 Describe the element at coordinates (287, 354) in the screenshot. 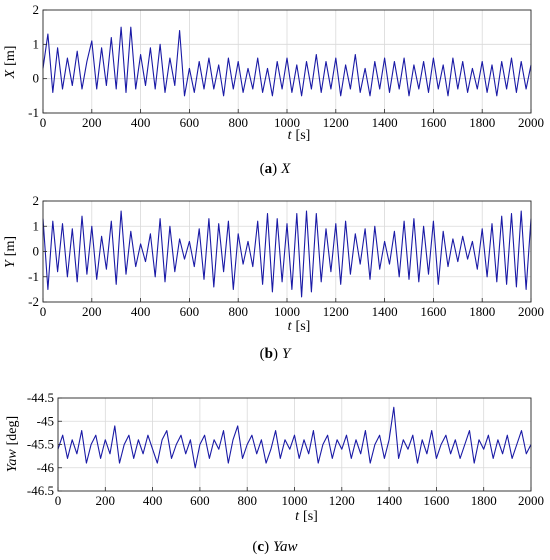

I see `caption-variable: Y` at that location.